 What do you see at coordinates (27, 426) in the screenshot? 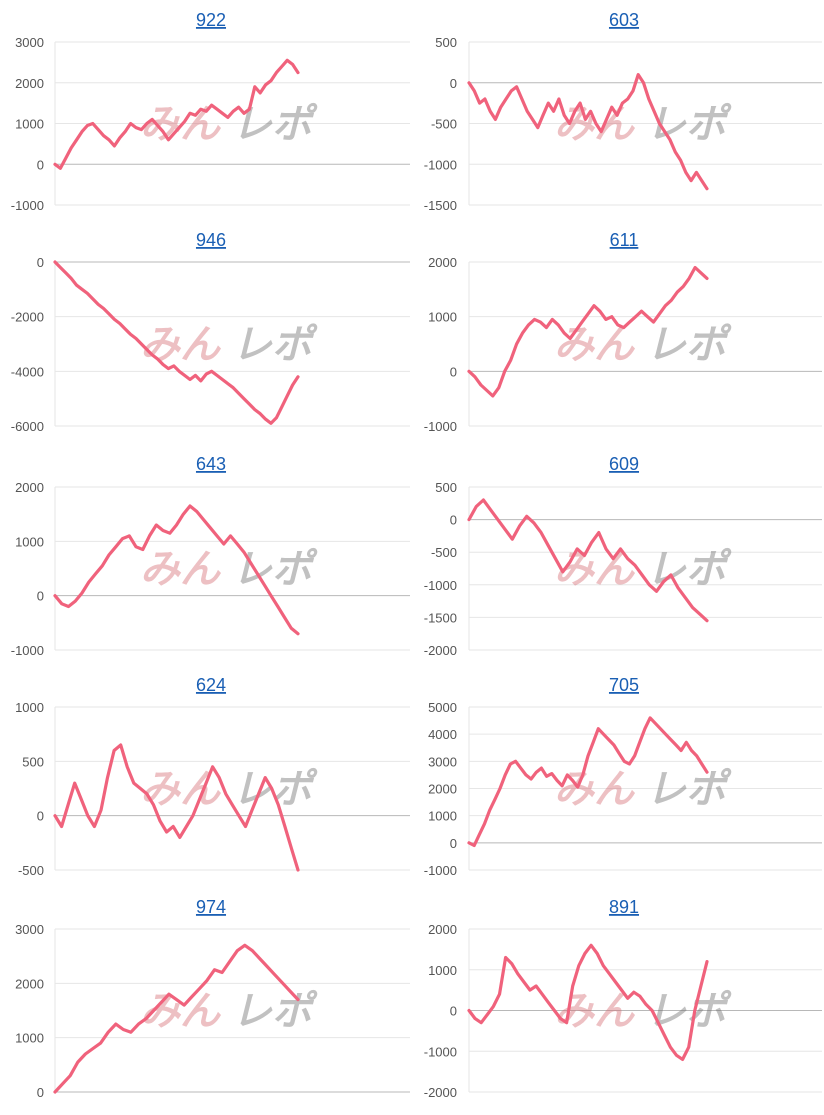
I see `y-tick-label: -6000` at bounding box center [27, 426].